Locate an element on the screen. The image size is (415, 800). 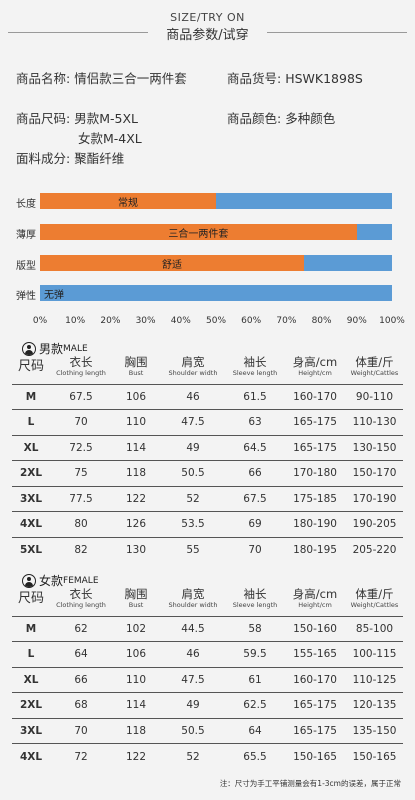
table-cell: 120-135 is located at coordinates (374, 705).